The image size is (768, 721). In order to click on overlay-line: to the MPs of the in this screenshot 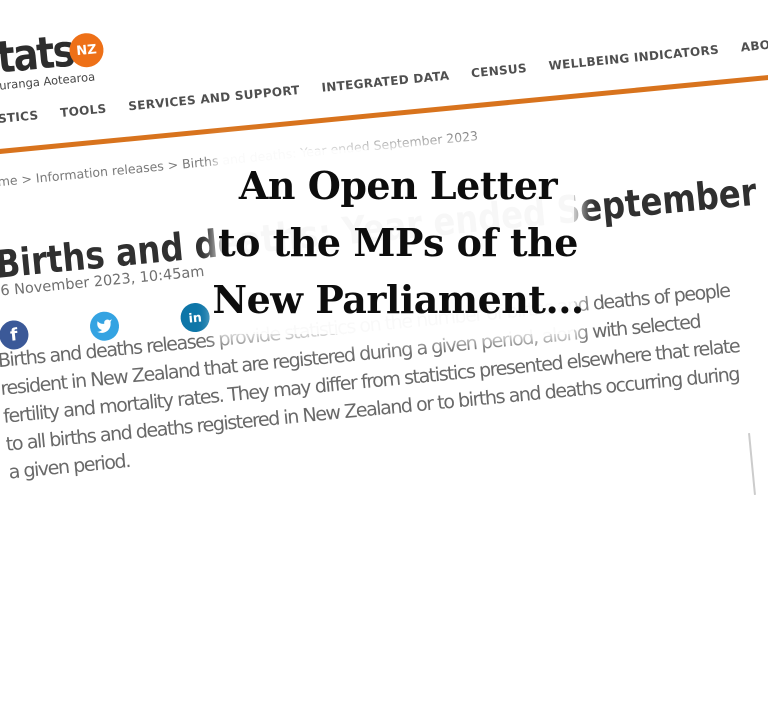, I will do `click(398, 242)`.